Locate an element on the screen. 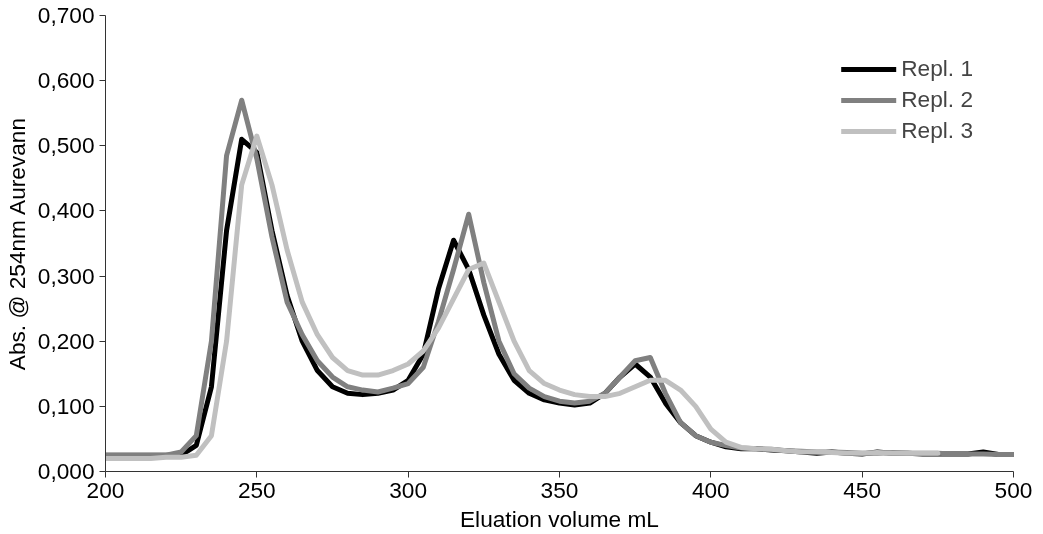 Image resolution: width=1043 pixels, height=534 pixels. x-tick-label: 250 is located at coordinates (256, 489).